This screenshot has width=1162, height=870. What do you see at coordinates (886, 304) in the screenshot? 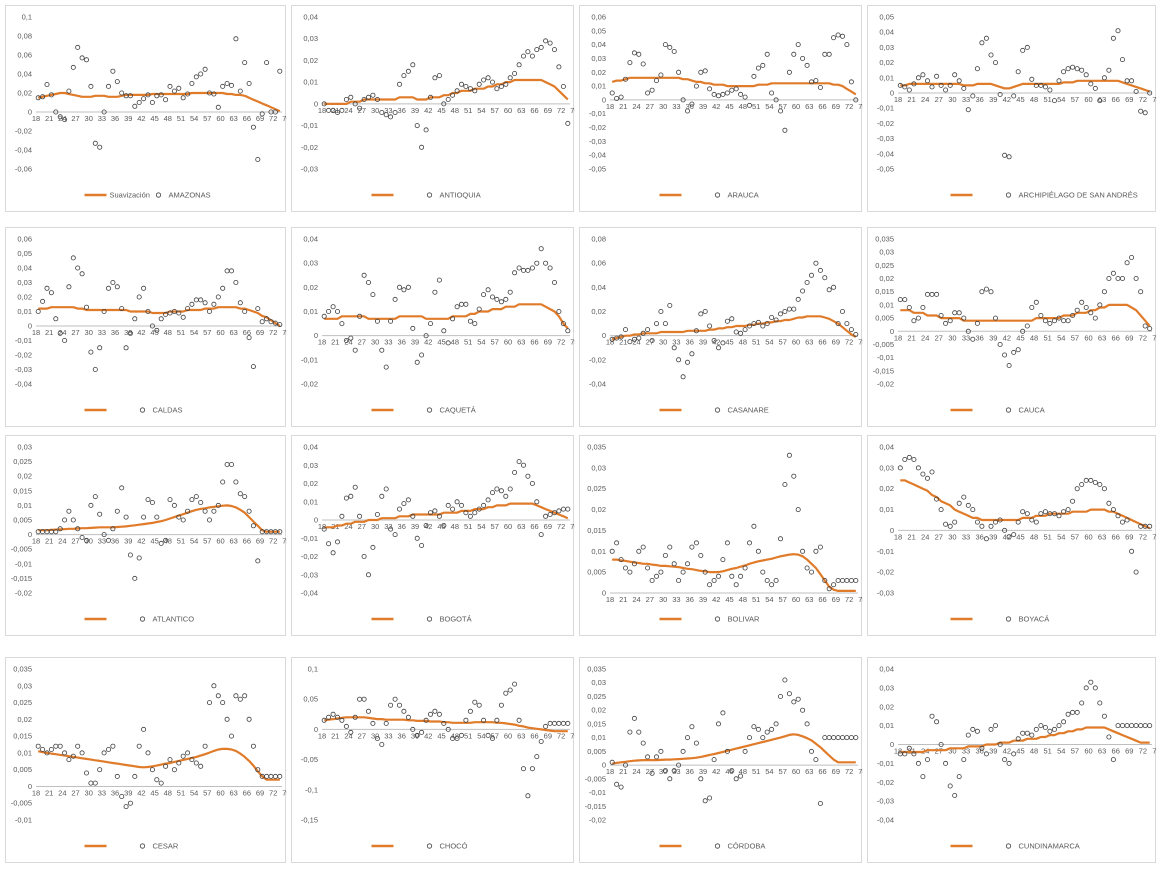
I see `y-tick-label: 0,01` at bounding box center [886, 304].